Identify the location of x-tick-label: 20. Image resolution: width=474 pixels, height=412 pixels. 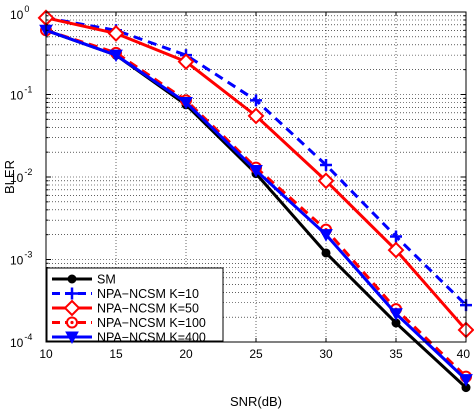
(186, 354).